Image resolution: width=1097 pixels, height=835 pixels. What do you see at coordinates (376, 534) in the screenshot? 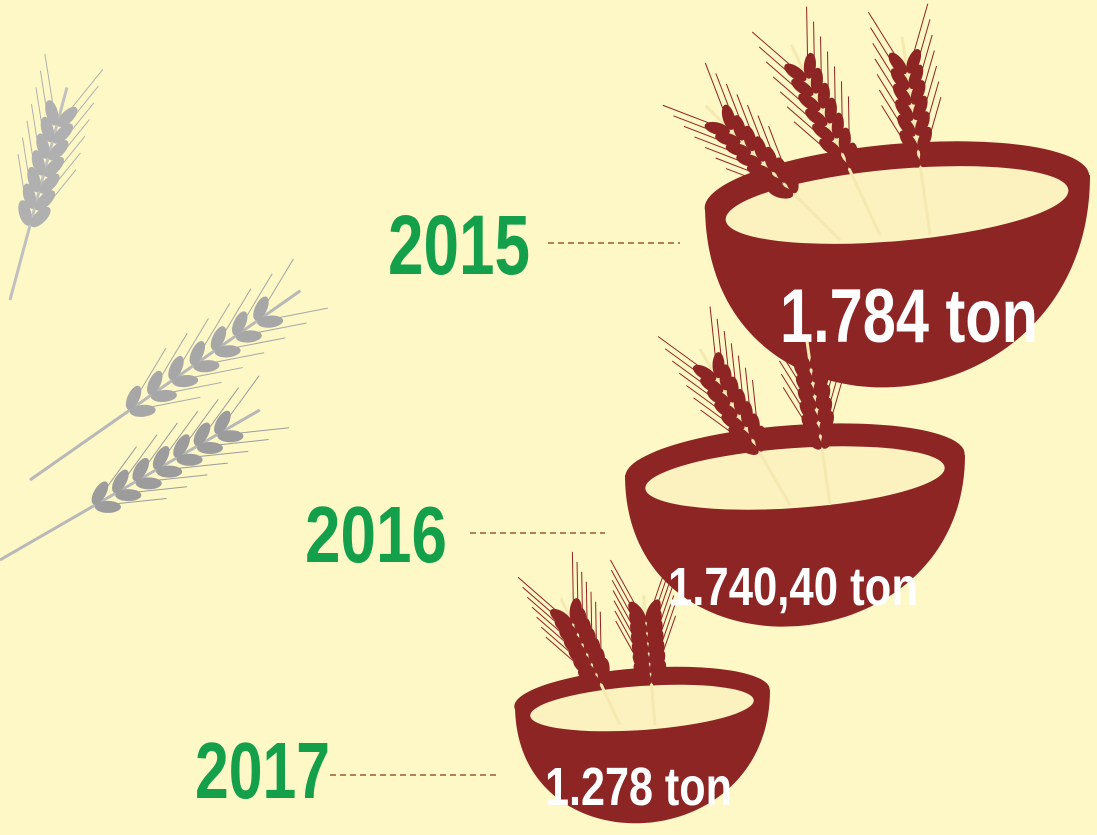
I see `year: 2016` at bounding box center [376, 534].